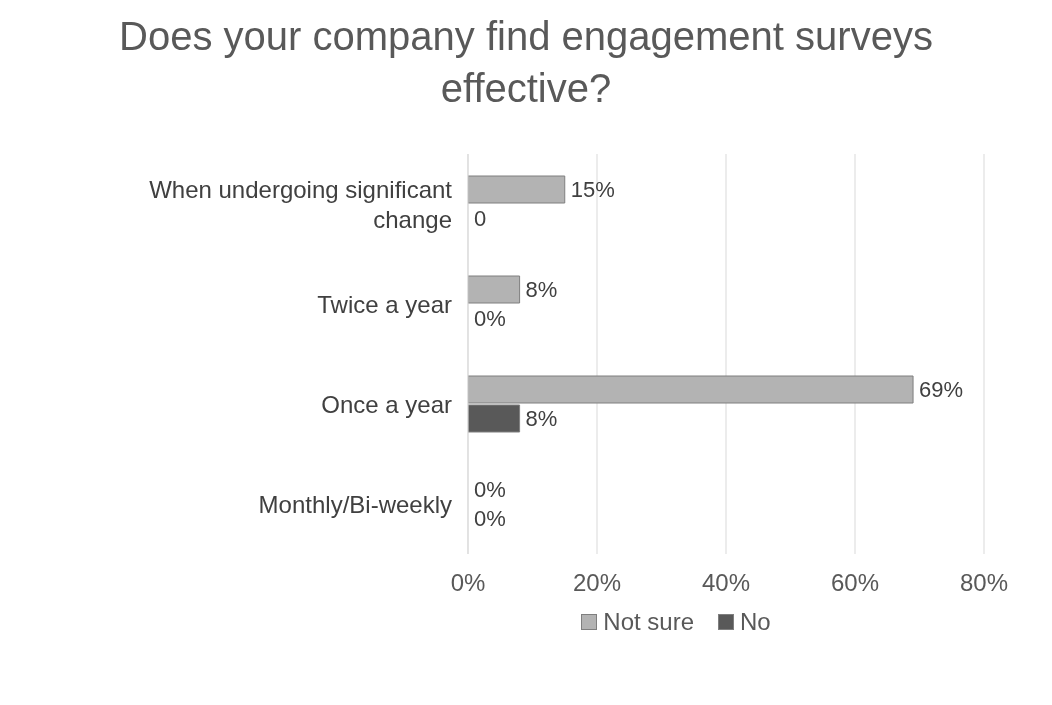  I want to click on y-tick-label: When undergoing significant change, so click(301, 204).